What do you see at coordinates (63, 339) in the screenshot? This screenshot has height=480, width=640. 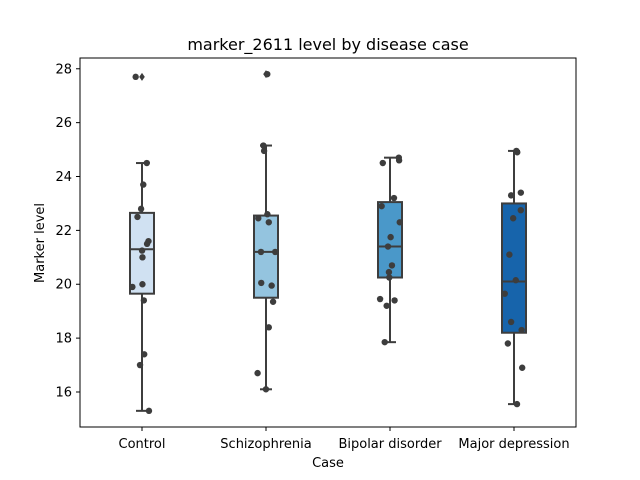 I see `y-tick-label: 18` at bounding box center [63, 339].